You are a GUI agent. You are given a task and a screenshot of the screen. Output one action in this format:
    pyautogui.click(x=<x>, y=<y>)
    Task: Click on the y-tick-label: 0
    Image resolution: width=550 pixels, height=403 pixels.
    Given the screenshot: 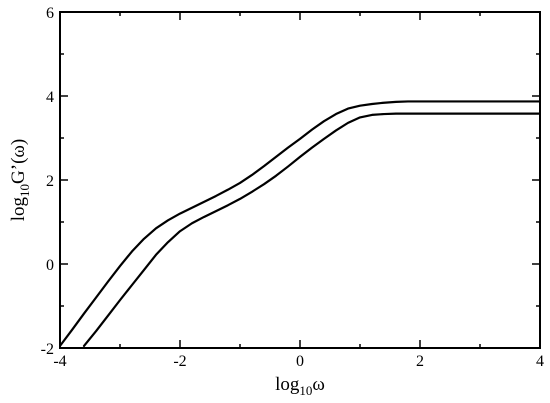 What is the action you would take?
    pyautogui.click(x=50, y=265)
    